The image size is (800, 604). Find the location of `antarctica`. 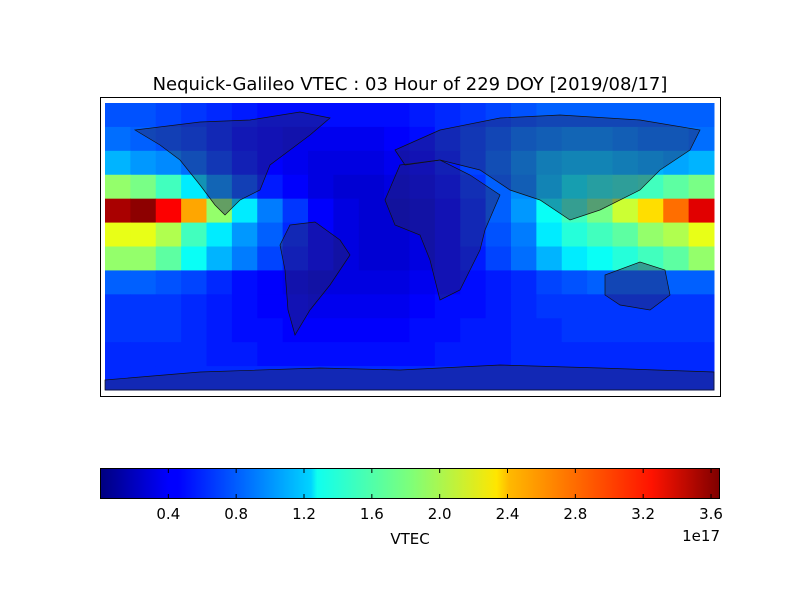

antarctica is located at coordinates (409, 377).